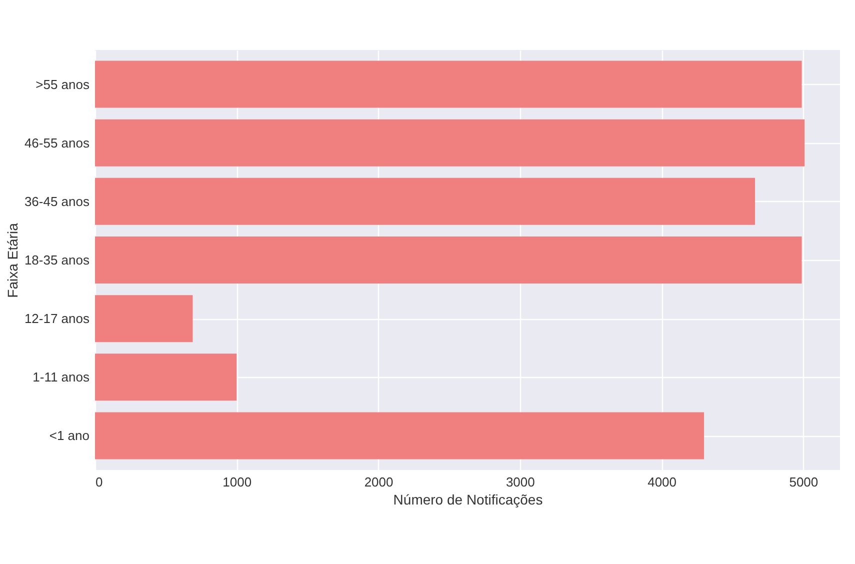 The height and width of the screenshot is (564, 855). What do you see at coordinates (63, 84) in the screenshot?
I see `y-tick-label: >55 anos` at bounding box center [63, 84].